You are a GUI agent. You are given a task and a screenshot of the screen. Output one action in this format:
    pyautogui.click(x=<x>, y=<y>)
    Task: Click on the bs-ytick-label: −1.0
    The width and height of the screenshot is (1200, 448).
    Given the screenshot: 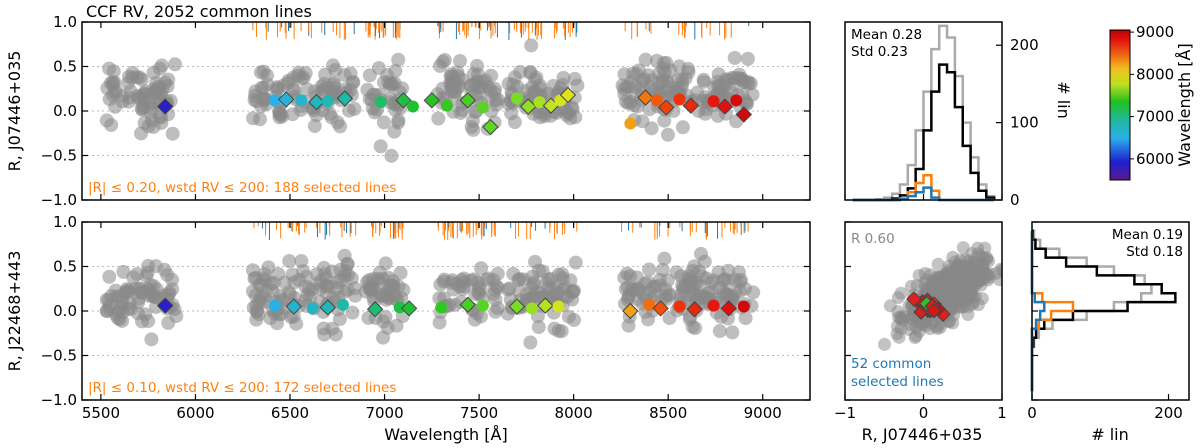 What is the action you would take?
    pyautogui.click(x=59, y=400)
    